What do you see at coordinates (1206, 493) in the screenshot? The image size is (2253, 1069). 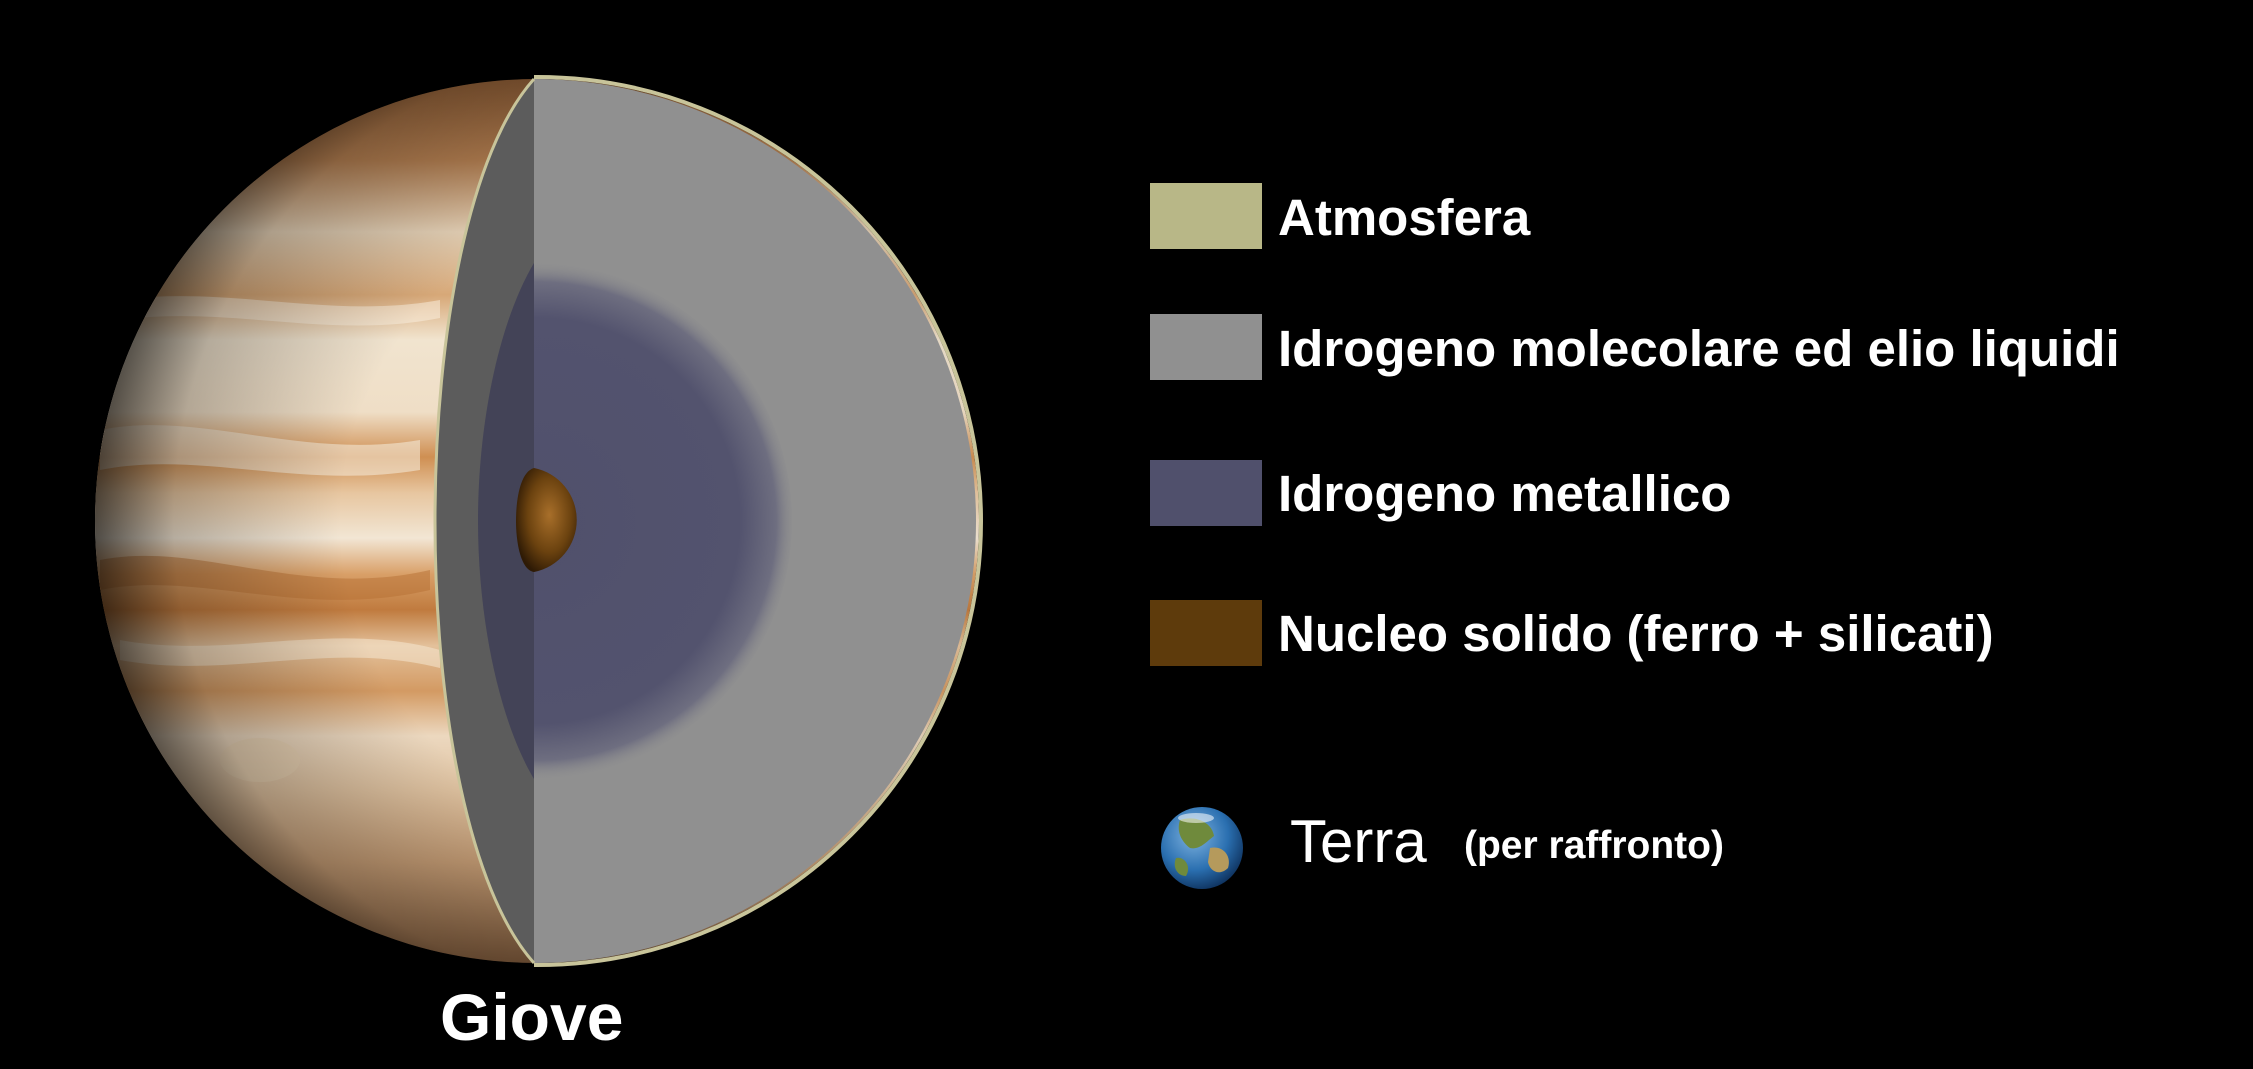 I see `legend-swatch-metallic-hydrogen` at bounding box center [1206, 493].